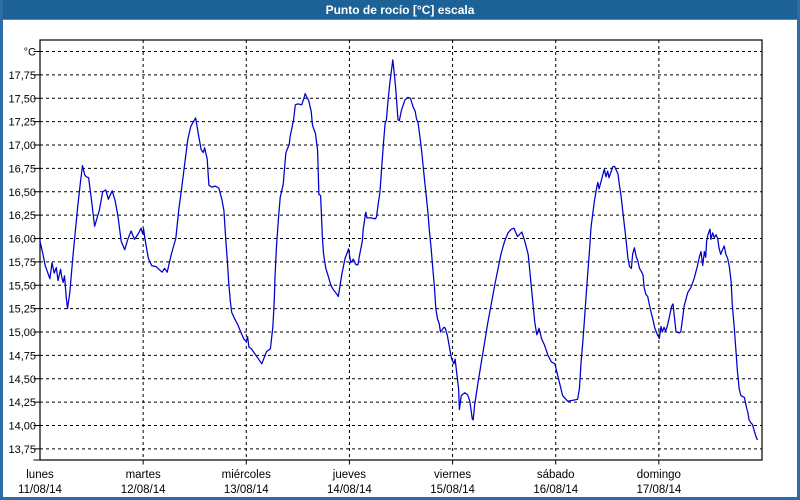  Describe the element at coordinates (22, 169) in the screenshot. I see `y-tick-label: 16,75` at that location.